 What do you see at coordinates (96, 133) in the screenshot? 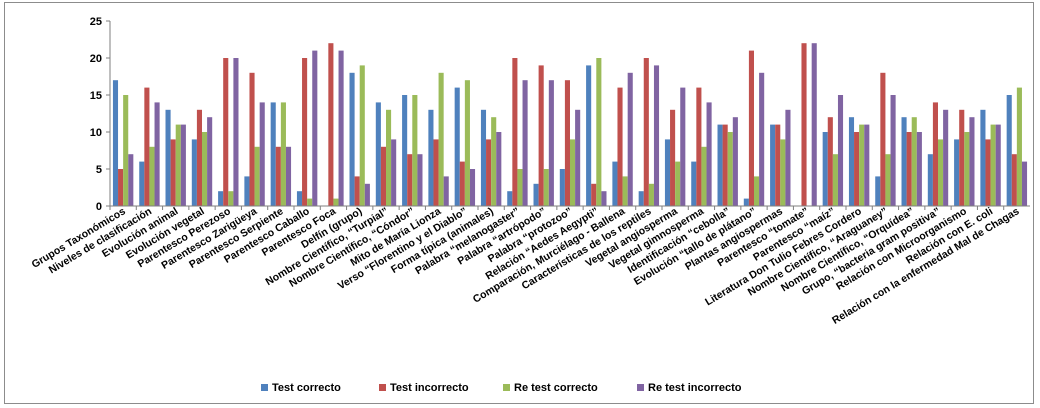
I see `y-tick-label: 10` at bounding box center [96, 133].